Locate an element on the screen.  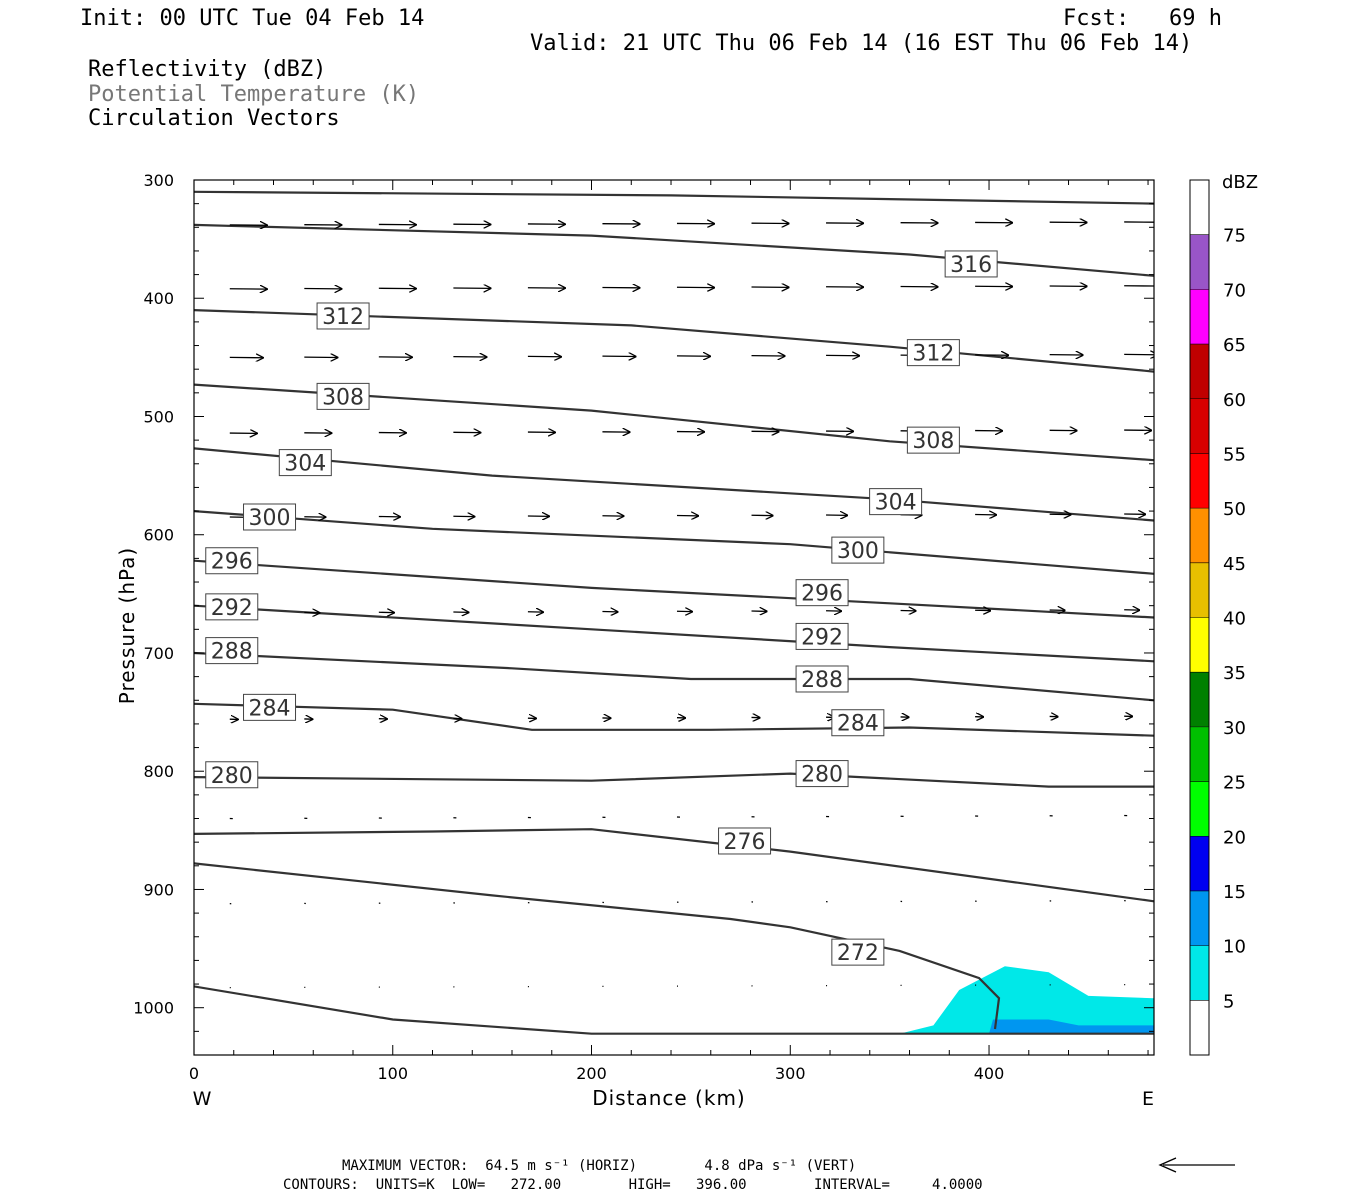
reference-vector-head is located at coordinates (1167, 1165).